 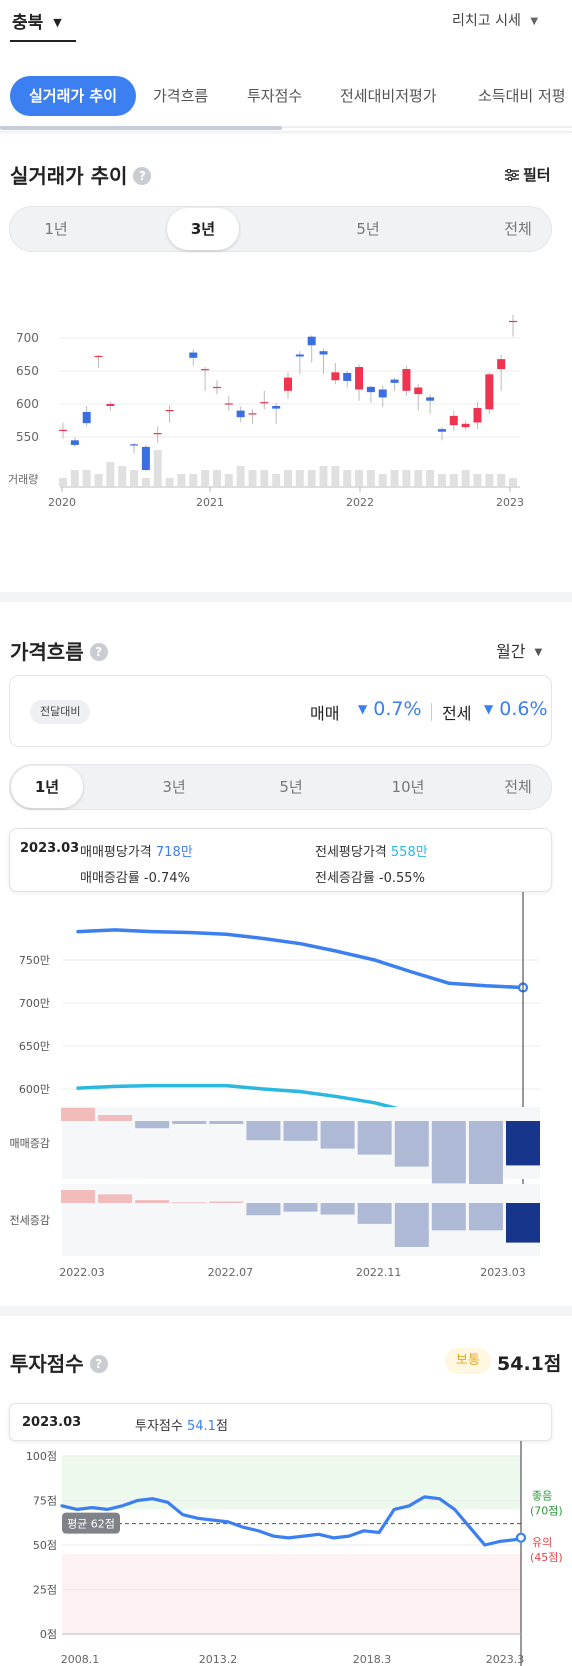 What do you see at coordinates (537, 175) in the screenshot?
I see `filter-label: 필터` at bounding box center [537, 175].